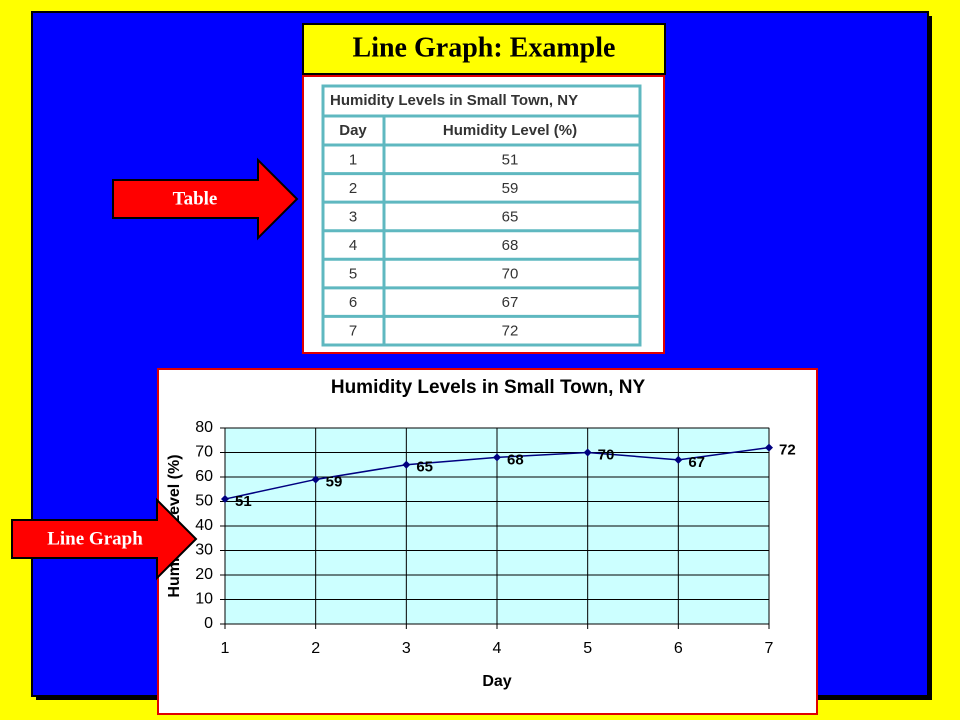 This screenshot has width=960, height=720. What do you see at coordinates (488, 387) in the screenshot?
I see `chart-title: Humidity Levels in Small Town, NY` at bounding box center [488, 387].